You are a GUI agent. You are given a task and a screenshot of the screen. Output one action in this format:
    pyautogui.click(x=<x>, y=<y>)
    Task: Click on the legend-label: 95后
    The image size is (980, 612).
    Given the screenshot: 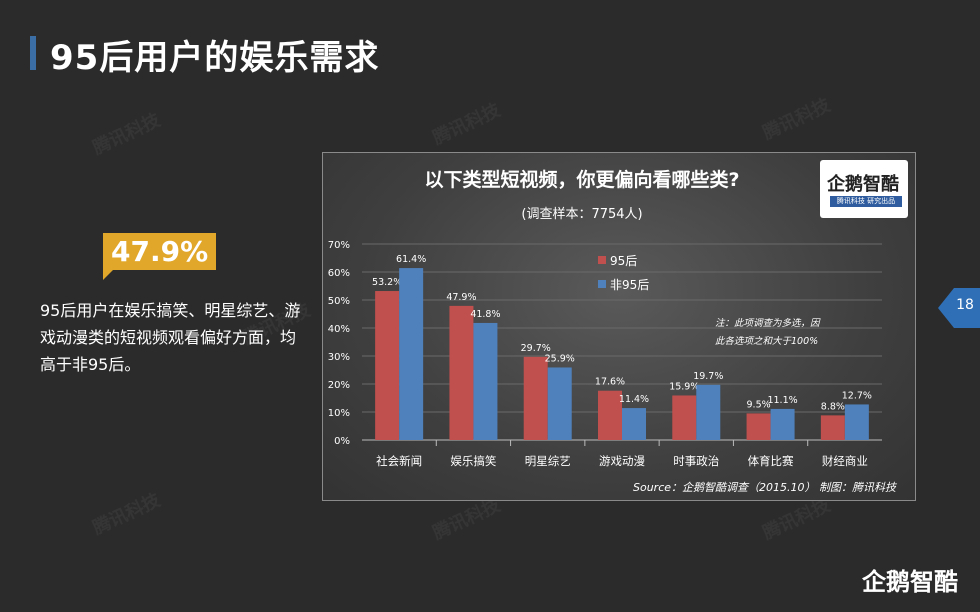 What is the action you would take?
    pyautogui.click(x=623, y=261)
    